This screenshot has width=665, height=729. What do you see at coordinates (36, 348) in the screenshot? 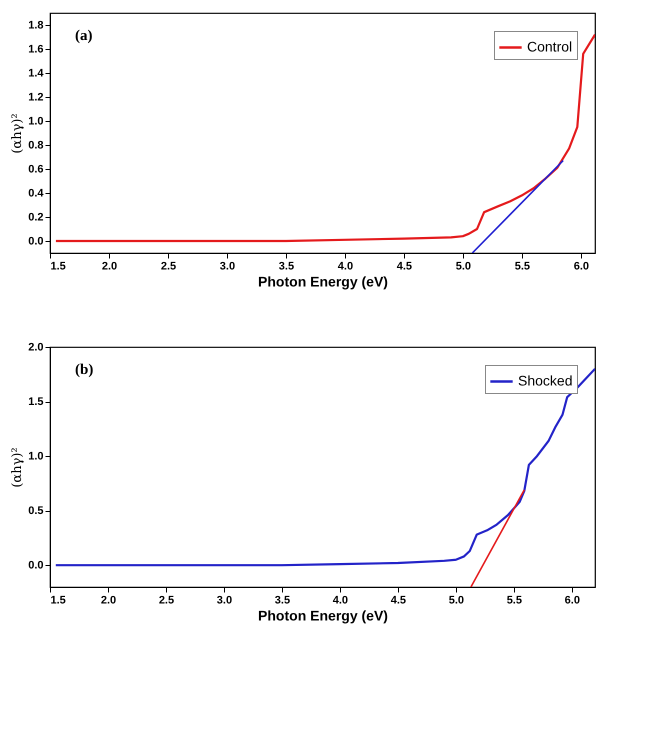
I see `y-tick-label: 2.0` at bounding box center [36, 348].